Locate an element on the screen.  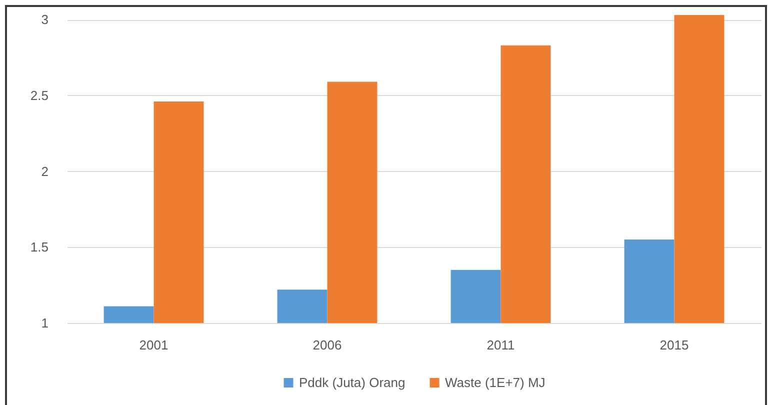
x-tick-label: 2001 is located at coordinates (153, 345).